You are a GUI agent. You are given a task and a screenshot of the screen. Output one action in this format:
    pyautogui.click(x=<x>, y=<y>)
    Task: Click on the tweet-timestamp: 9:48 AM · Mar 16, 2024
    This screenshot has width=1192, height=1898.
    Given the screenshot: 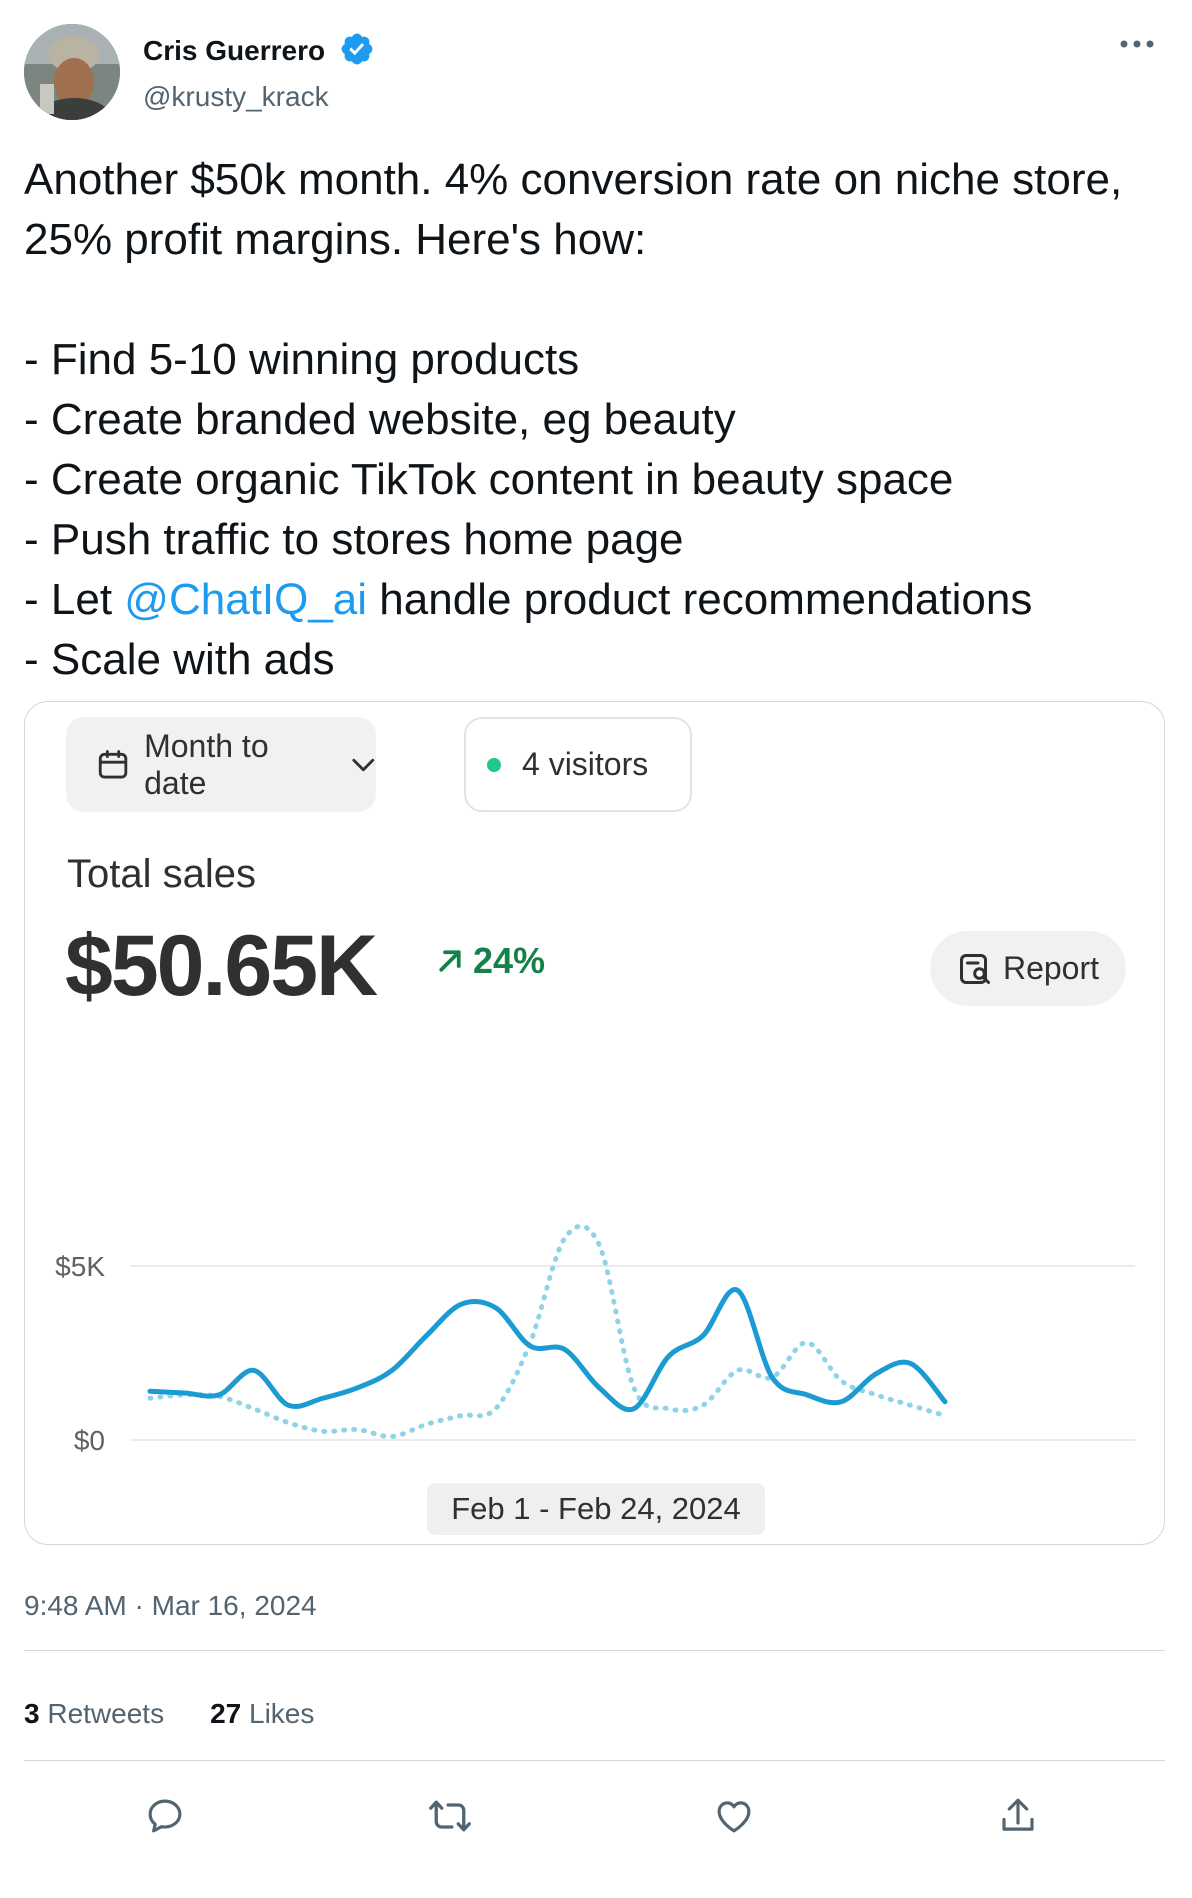 What is the action you would take?
    pyautogui.click(x=170, y=1605)
    